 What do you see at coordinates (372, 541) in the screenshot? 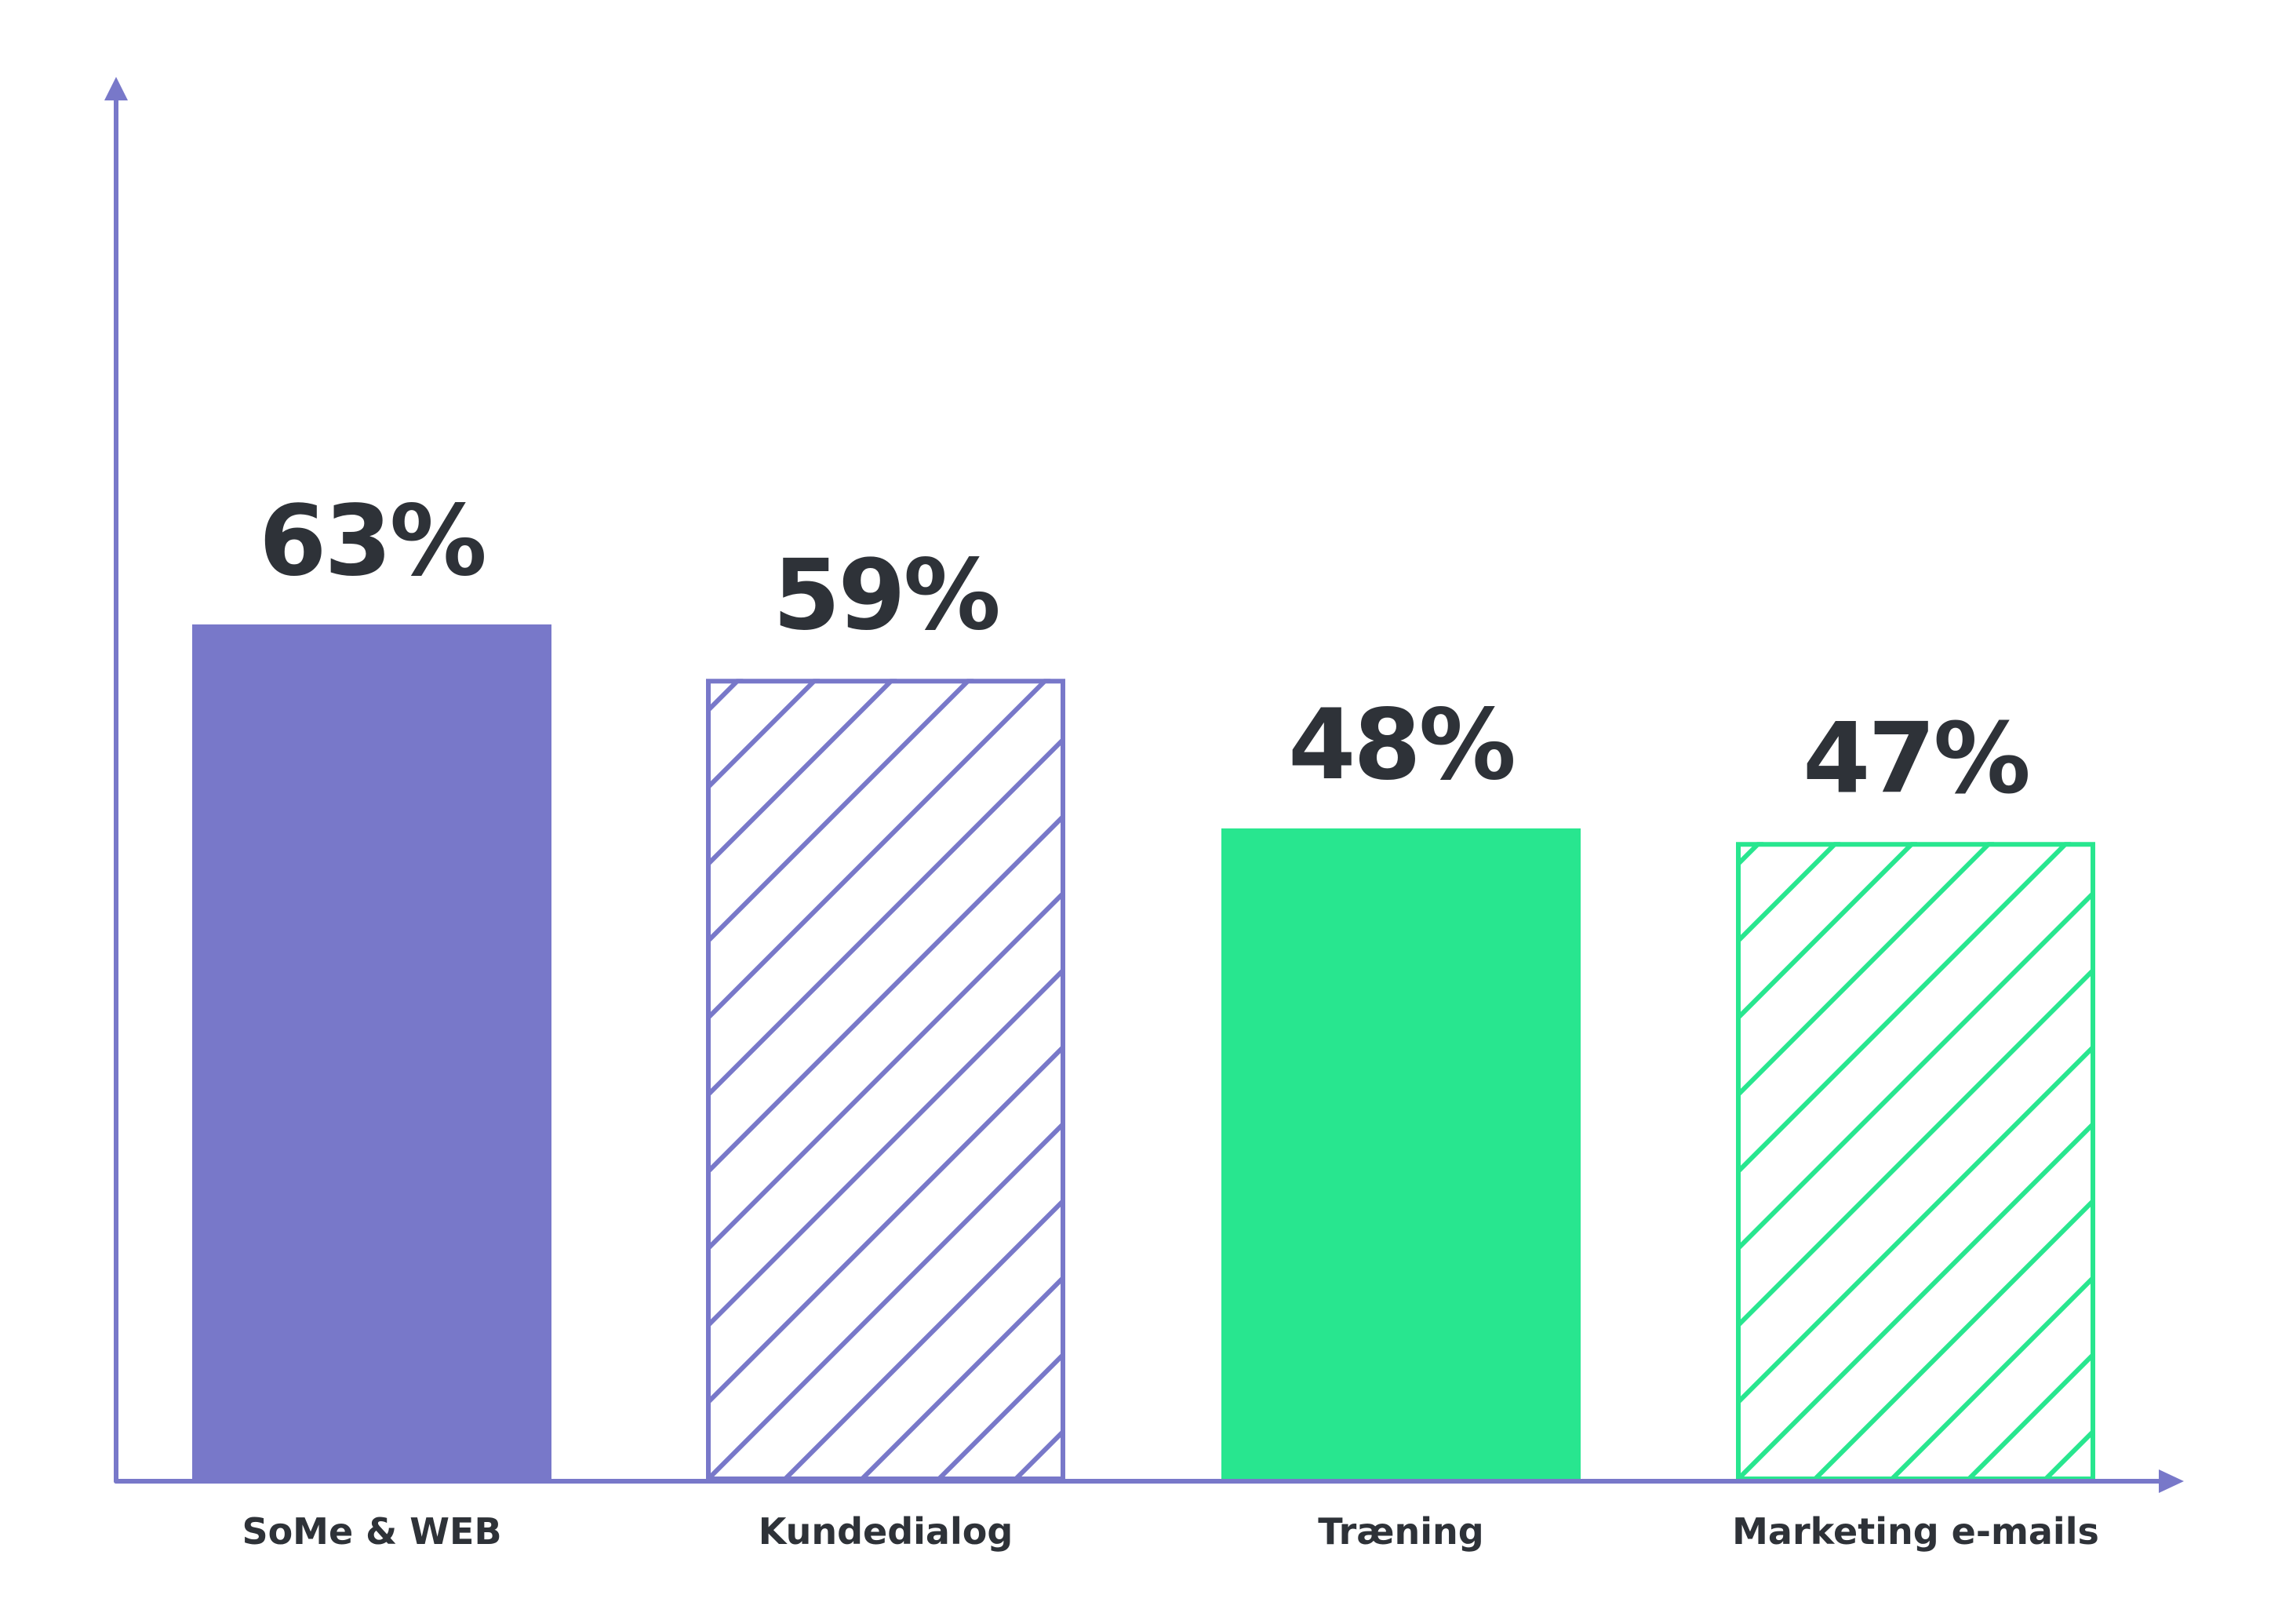
I see `value-label-some-web: 63%` at bounding box center [372, 541].